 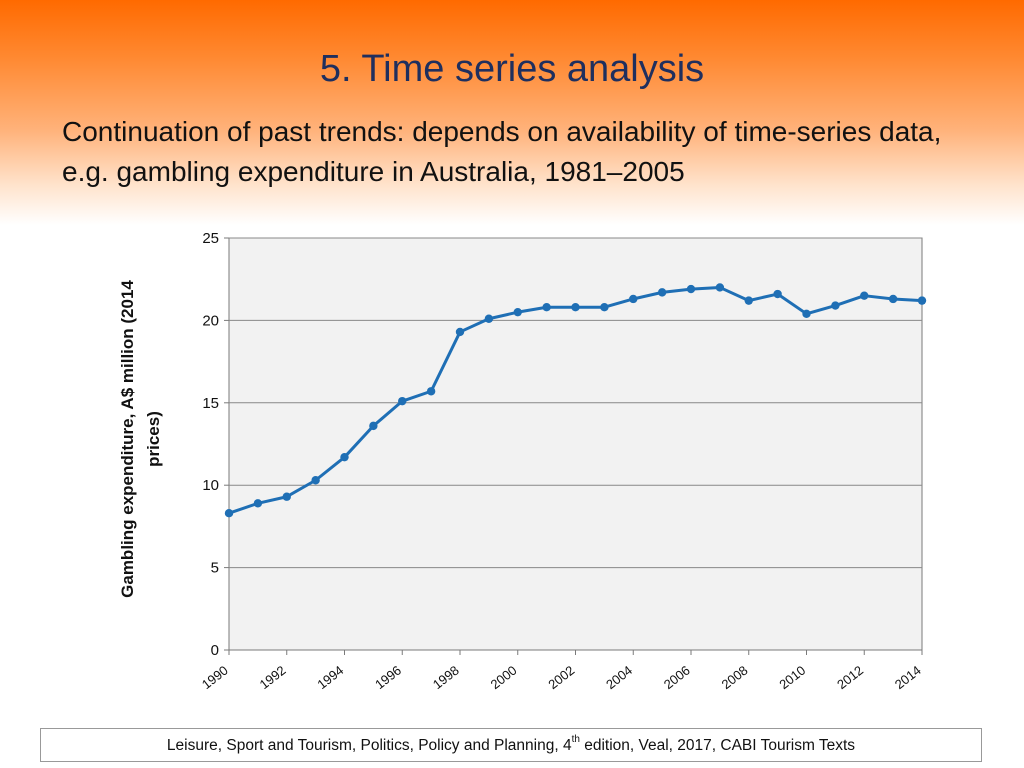 What do you see at coordinates (330, 678) in the screenshot?
I see `x-tick-label-1994: 1994` at bounding box center [330, 678].